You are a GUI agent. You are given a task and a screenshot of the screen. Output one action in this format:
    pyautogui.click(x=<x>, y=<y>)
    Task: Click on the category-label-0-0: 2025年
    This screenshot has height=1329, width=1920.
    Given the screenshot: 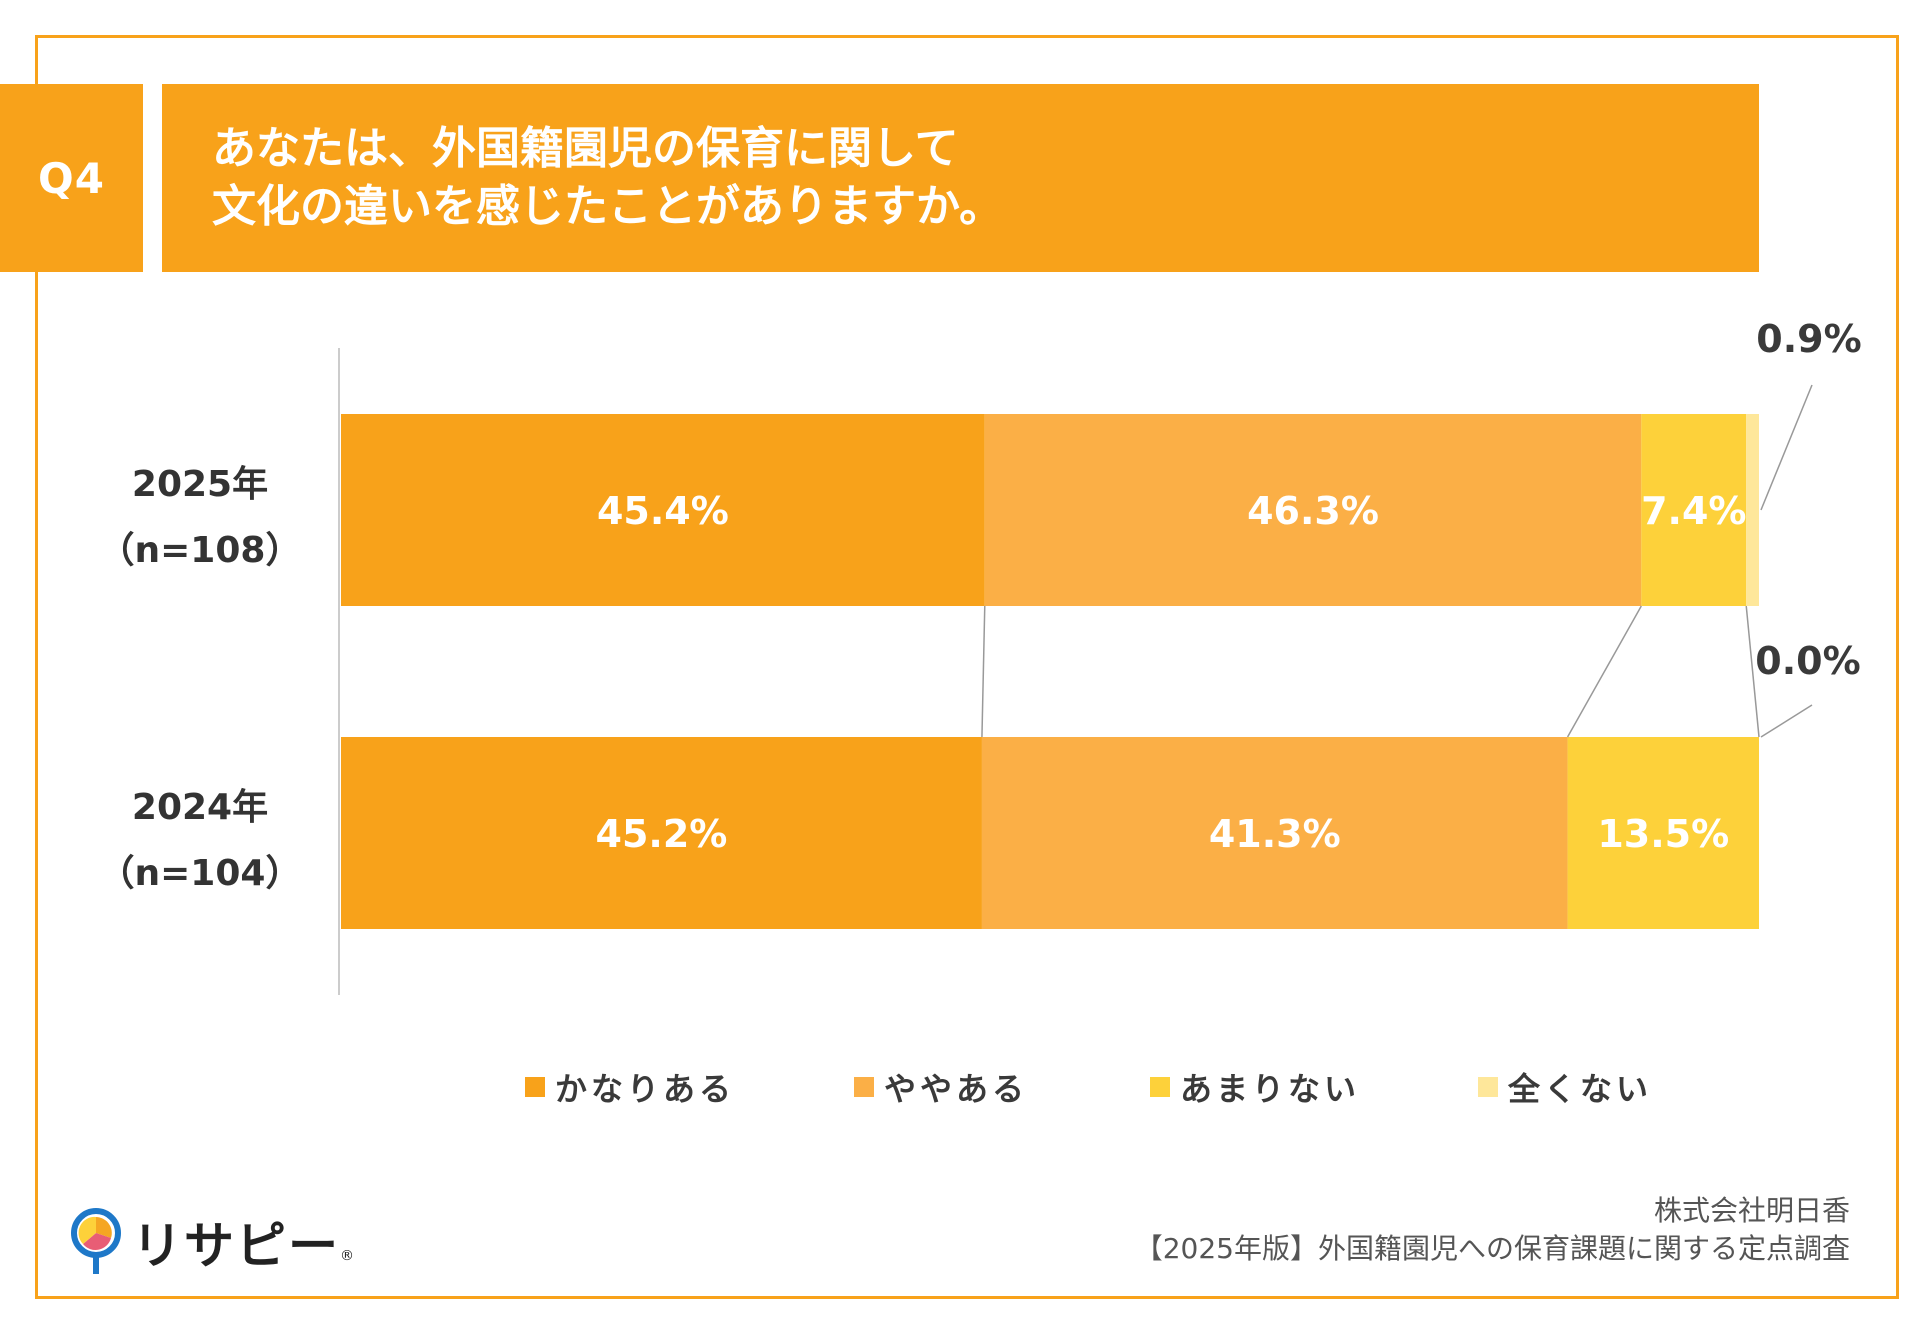 What is the action you would take?
    pyautogui.click(x=200, y=484)
    